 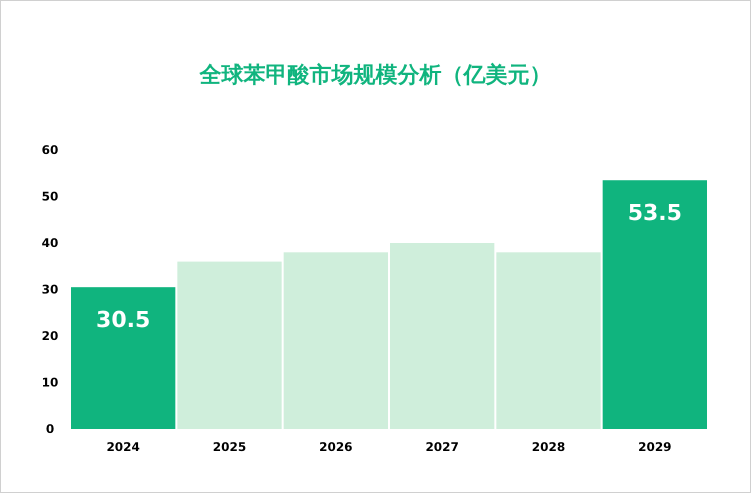 What do you see at coordinates (50, 383) in the screenshot?
I see `y-tick-label: 10` at bounding box center [50, 383].